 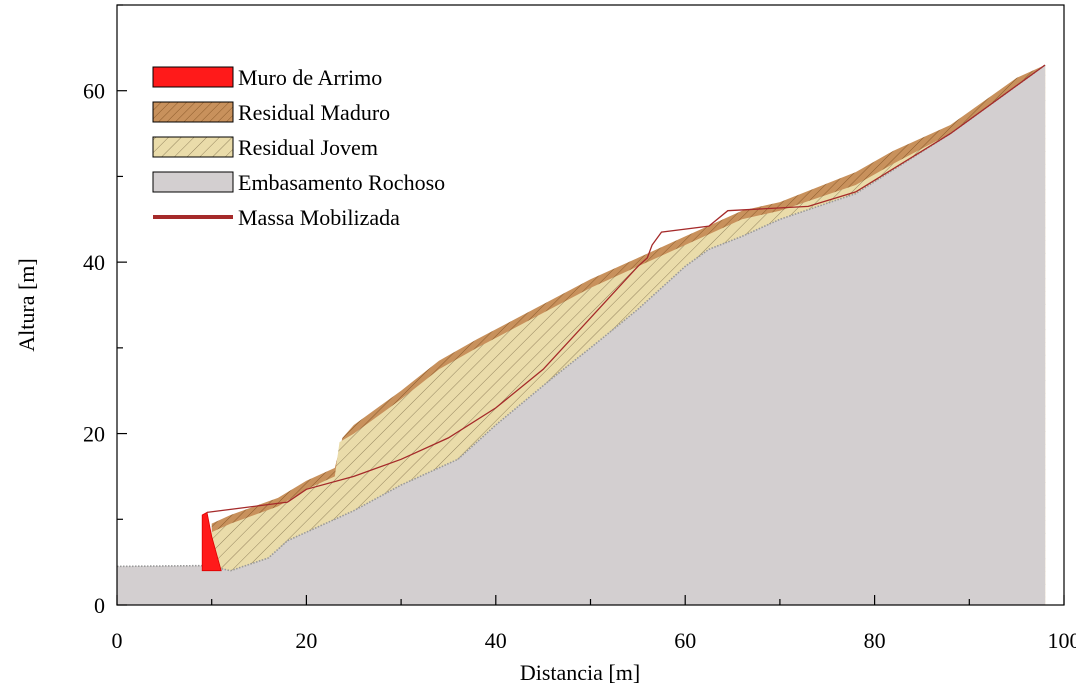 I want to click on legend-item-maduro: Residual Maduro, so click(x=271, y=112).